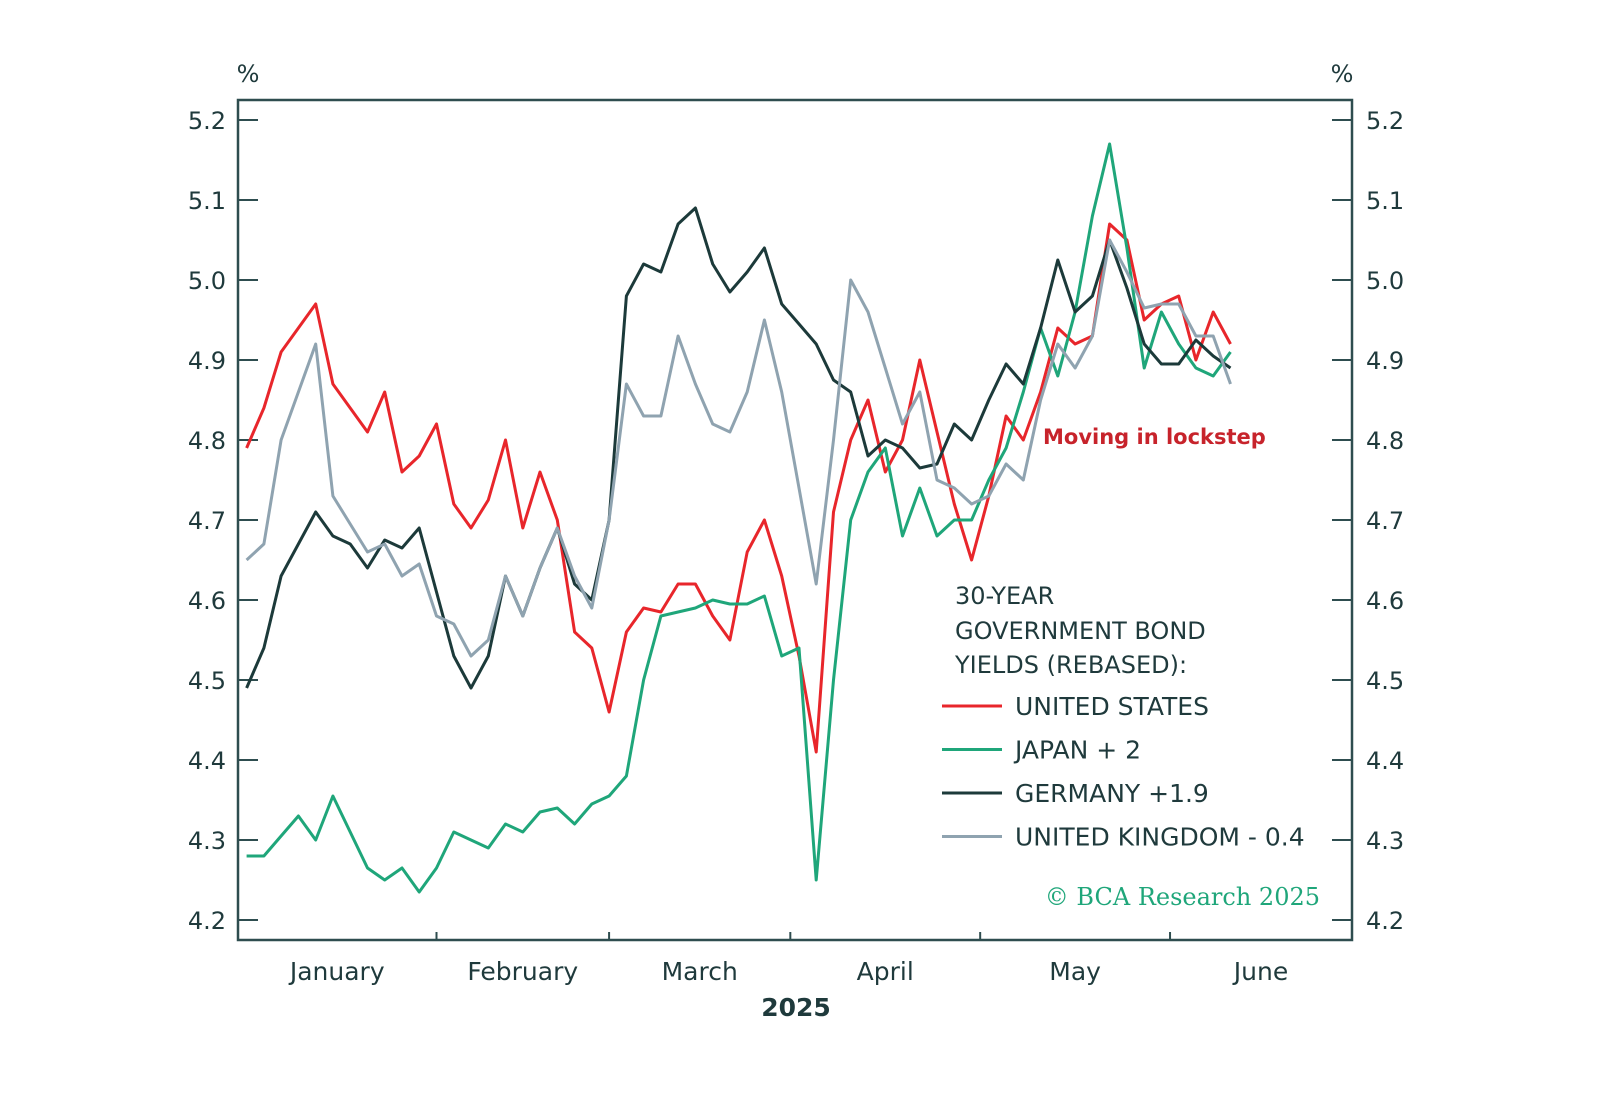 This screenshot has width=1600, height=1105. Describe the element at coordinates (522, 971) in the screenshot. I see `x-tick-label: February` at that location.